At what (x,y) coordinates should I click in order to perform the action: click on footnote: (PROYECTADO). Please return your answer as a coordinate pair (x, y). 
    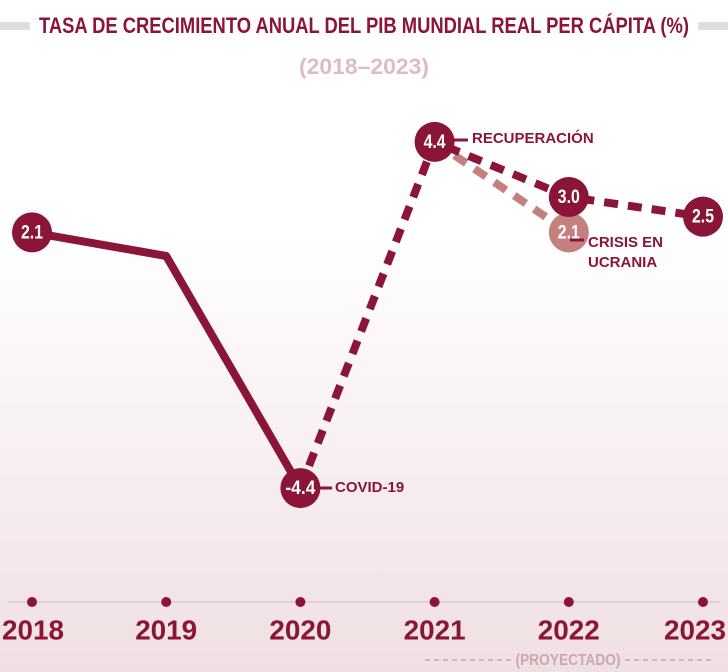
    Looking at the image, I should click on (568, 660).